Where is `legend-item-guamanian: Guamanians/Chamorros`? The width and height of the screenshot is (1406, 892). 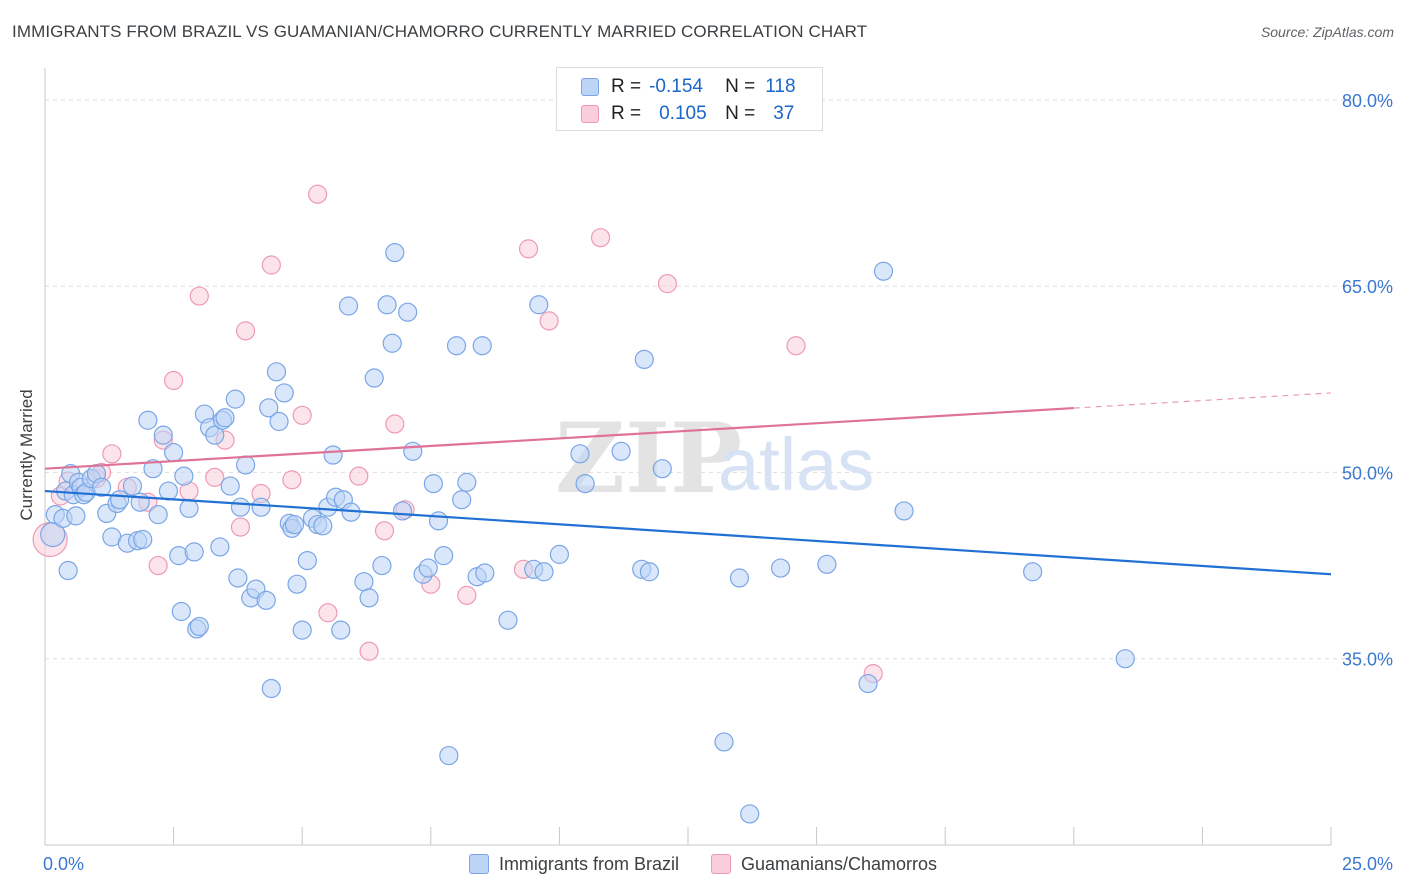
legend-item-guamanian: Guamanians/Chamorros is located at coordinates (824, 864).